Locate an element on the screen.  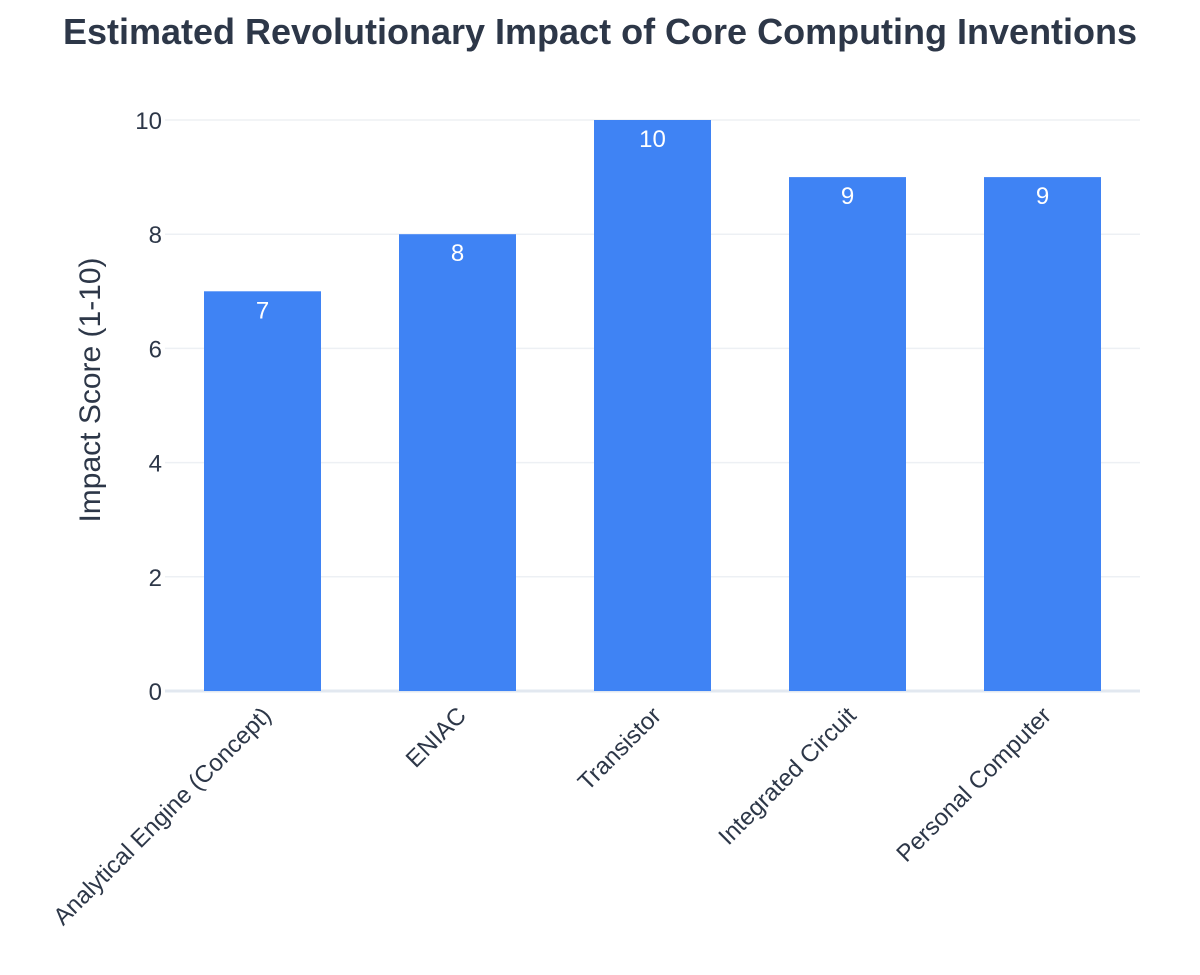
x-tick-label: Personal Computer is located at coordinates (973, 784).